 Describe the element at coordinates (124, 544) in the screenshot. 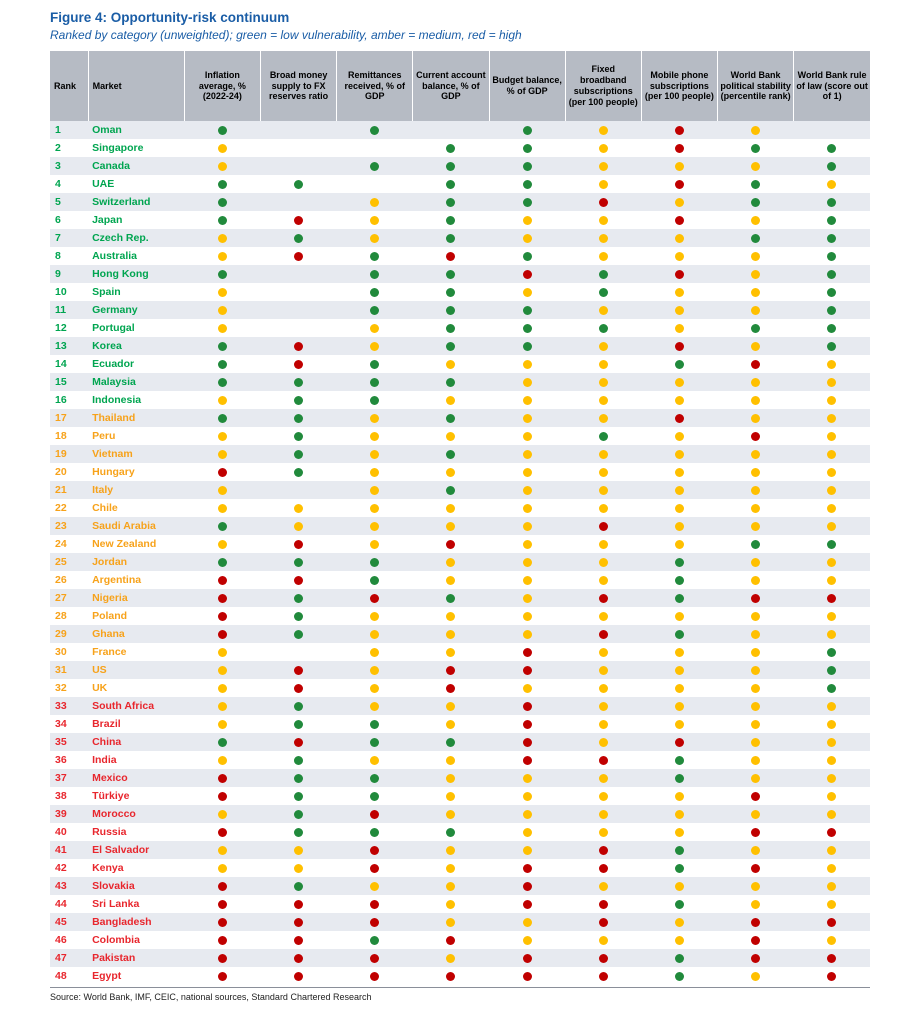

I see `market-cell: New Zealand` at that location.